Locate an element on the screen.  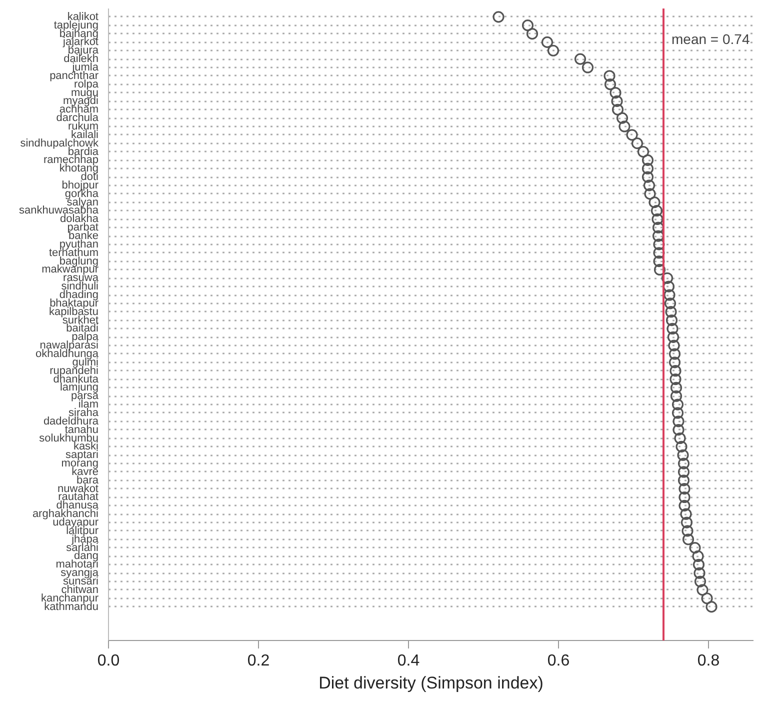
y-tick-label: myagdi is located at coordinates (81, 101).